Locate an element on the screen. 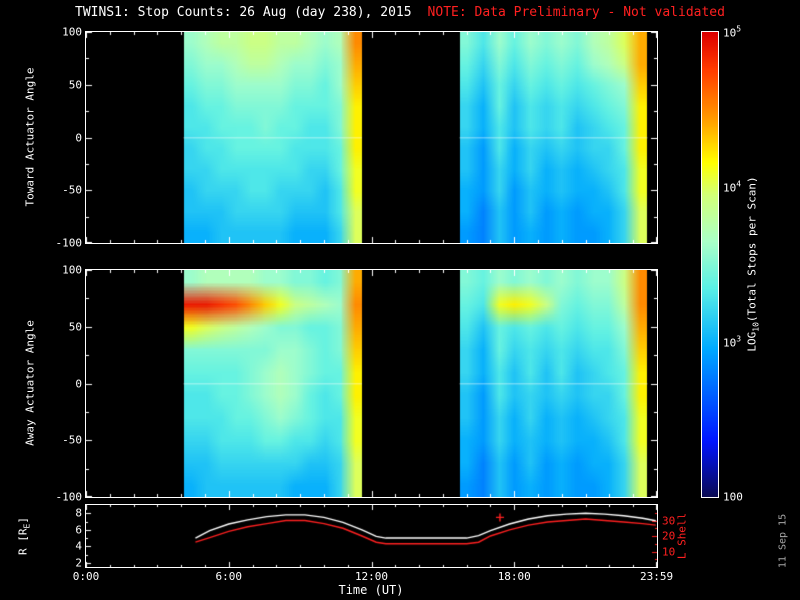 This screenshot has height=600, width=800. colorbar is located at coordinates (710, 264).